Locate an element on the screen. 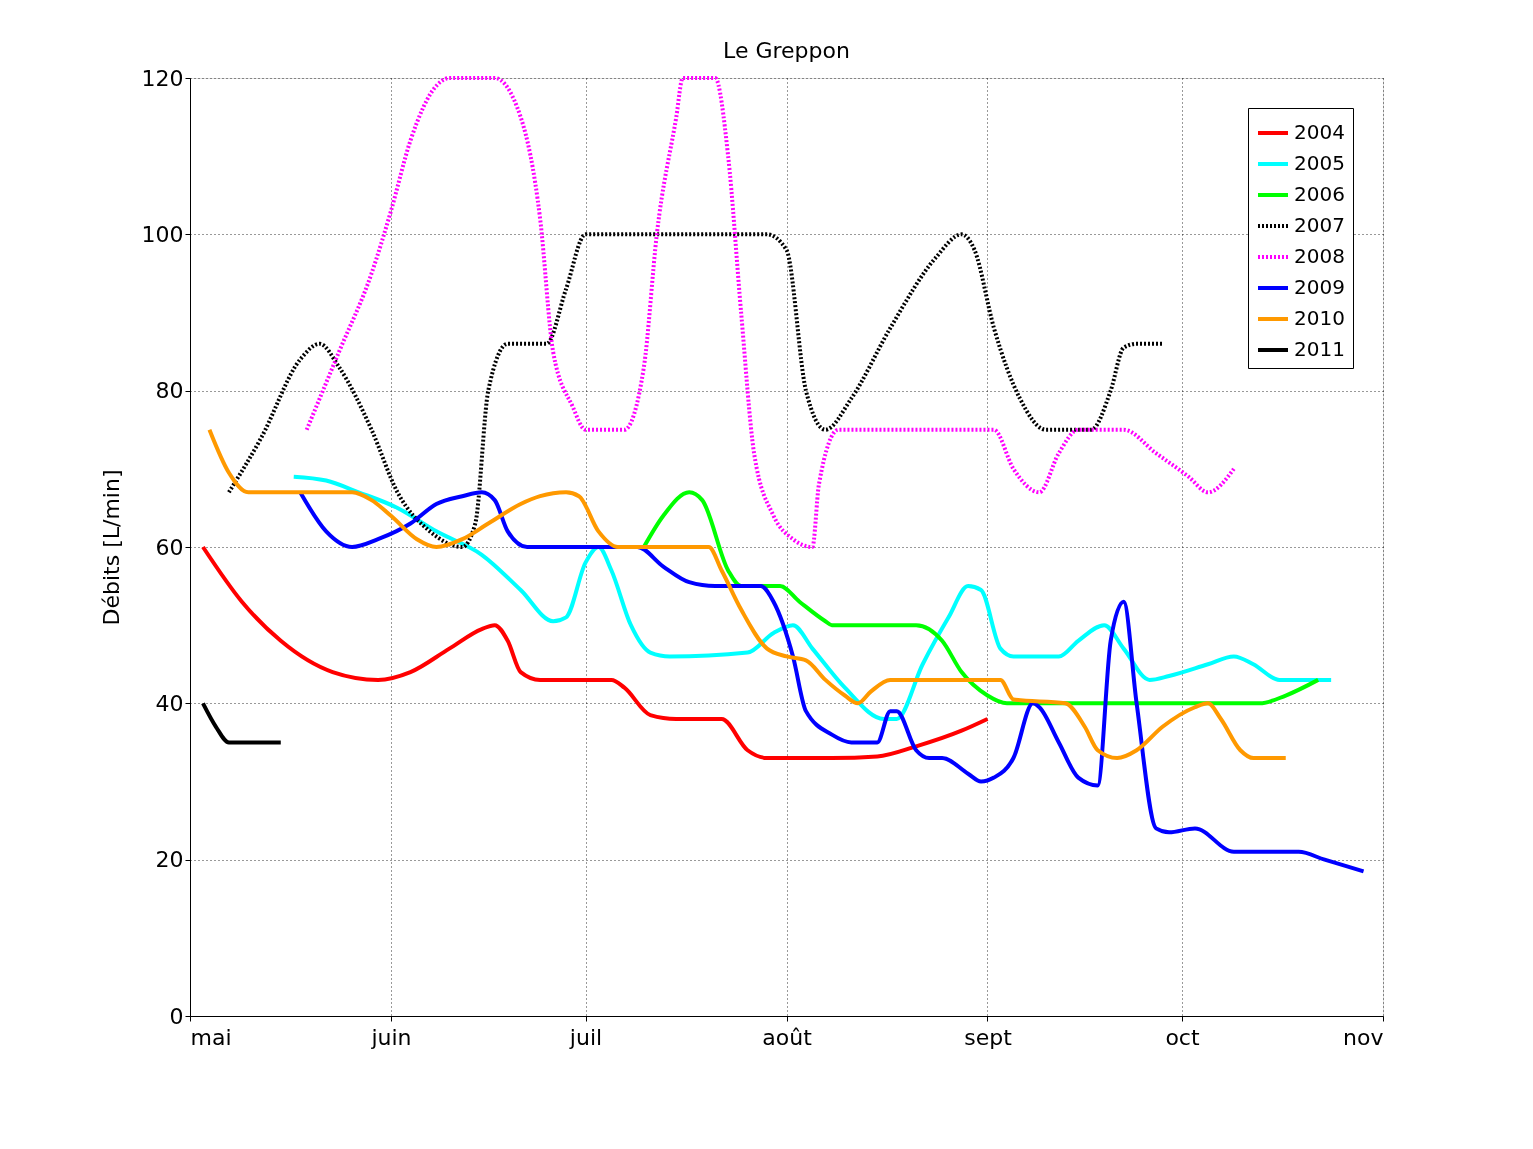  legend-label: 2008 is located at coordinates (1319, 256).